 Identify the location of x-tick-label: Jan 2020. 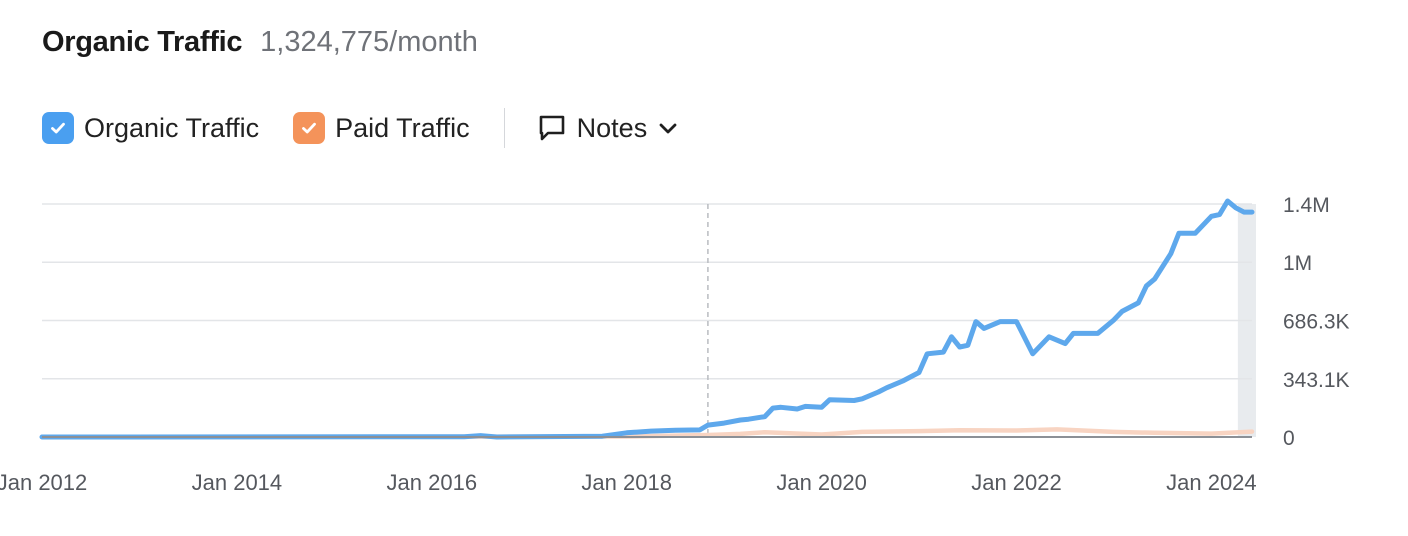
(821, 482).